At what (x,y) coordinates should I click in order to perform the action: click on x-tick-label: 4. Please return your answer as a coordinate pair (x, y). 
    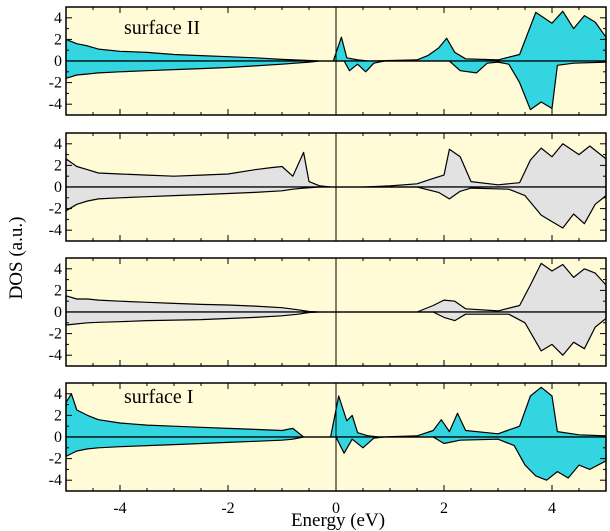
    Looking at the image, I should click on (552, 508).